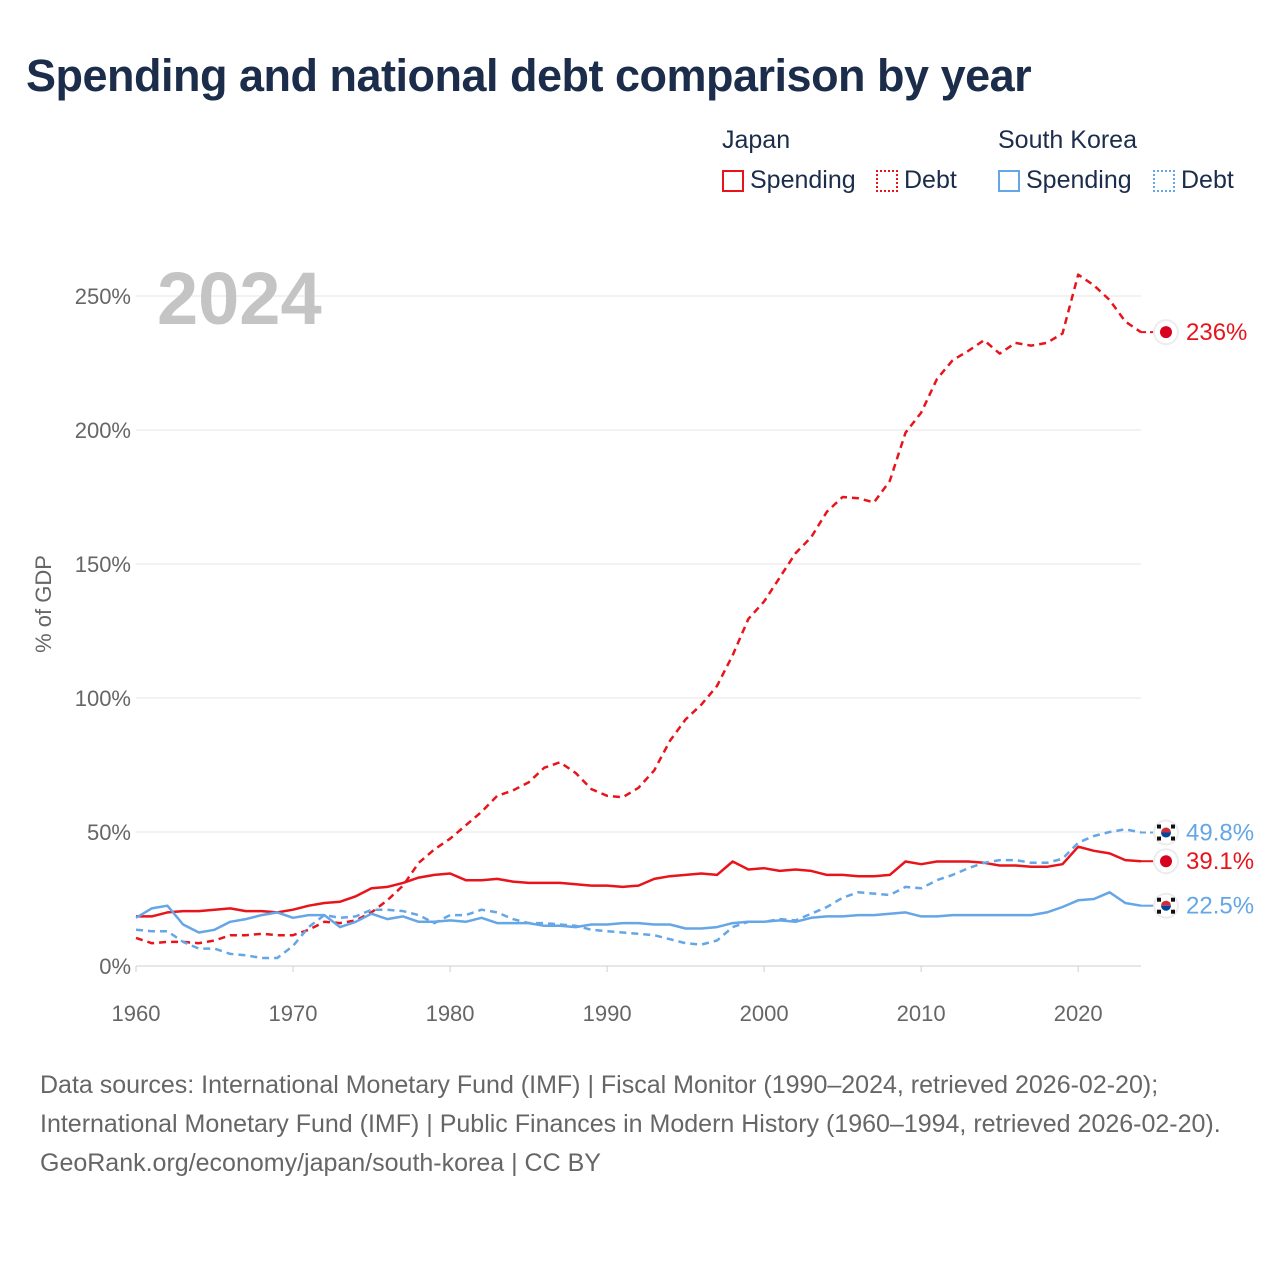 Image resolution: width=1280 pixels, height=1280 pixels. I want to click on legend-south-korea-debt: Debt, so click(1193, 180).